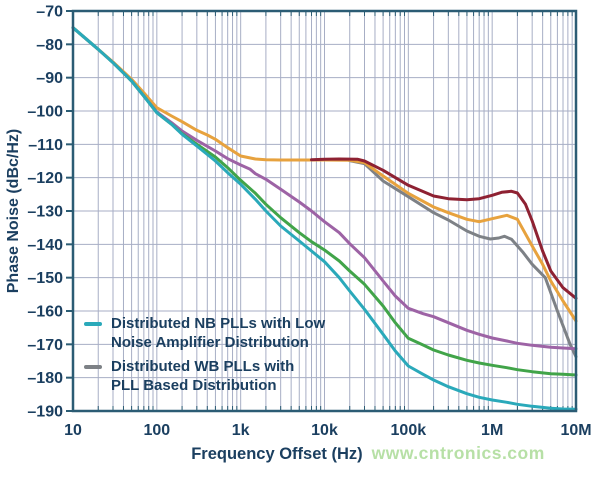 This screenshot has height=479, width=600. What do you see at coordinates (444, 228) in the screenshot?
I see `series-dark_red` at bounding box center [444, 228].